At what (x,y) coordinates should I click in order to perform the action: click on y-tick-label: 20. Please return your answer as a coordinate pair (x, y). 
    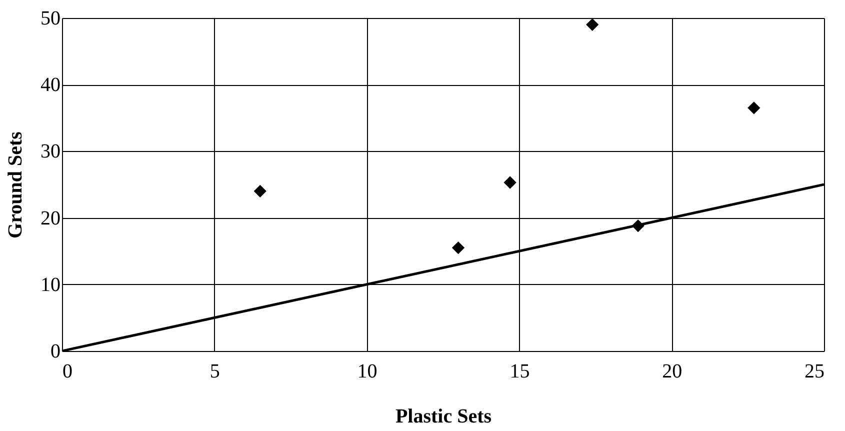
    Looking at the image, I should click on (50, 218).